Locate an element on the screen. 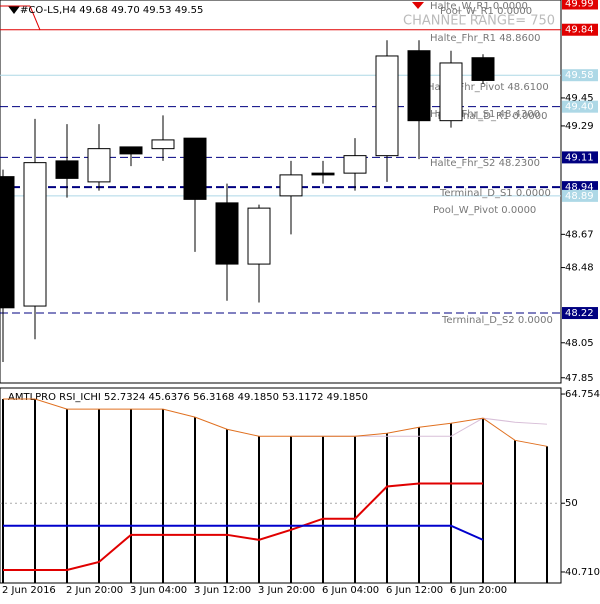 This screenshot has width=600, height=604. level-label: 48.94 is located at coordinates (579, 187).